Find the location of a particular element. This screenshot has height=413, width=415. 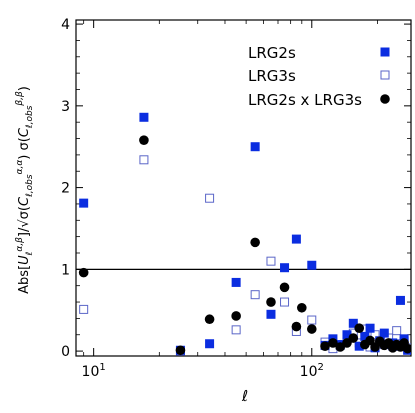

y-tick-label: 3 is located at coordinates (65, 107).